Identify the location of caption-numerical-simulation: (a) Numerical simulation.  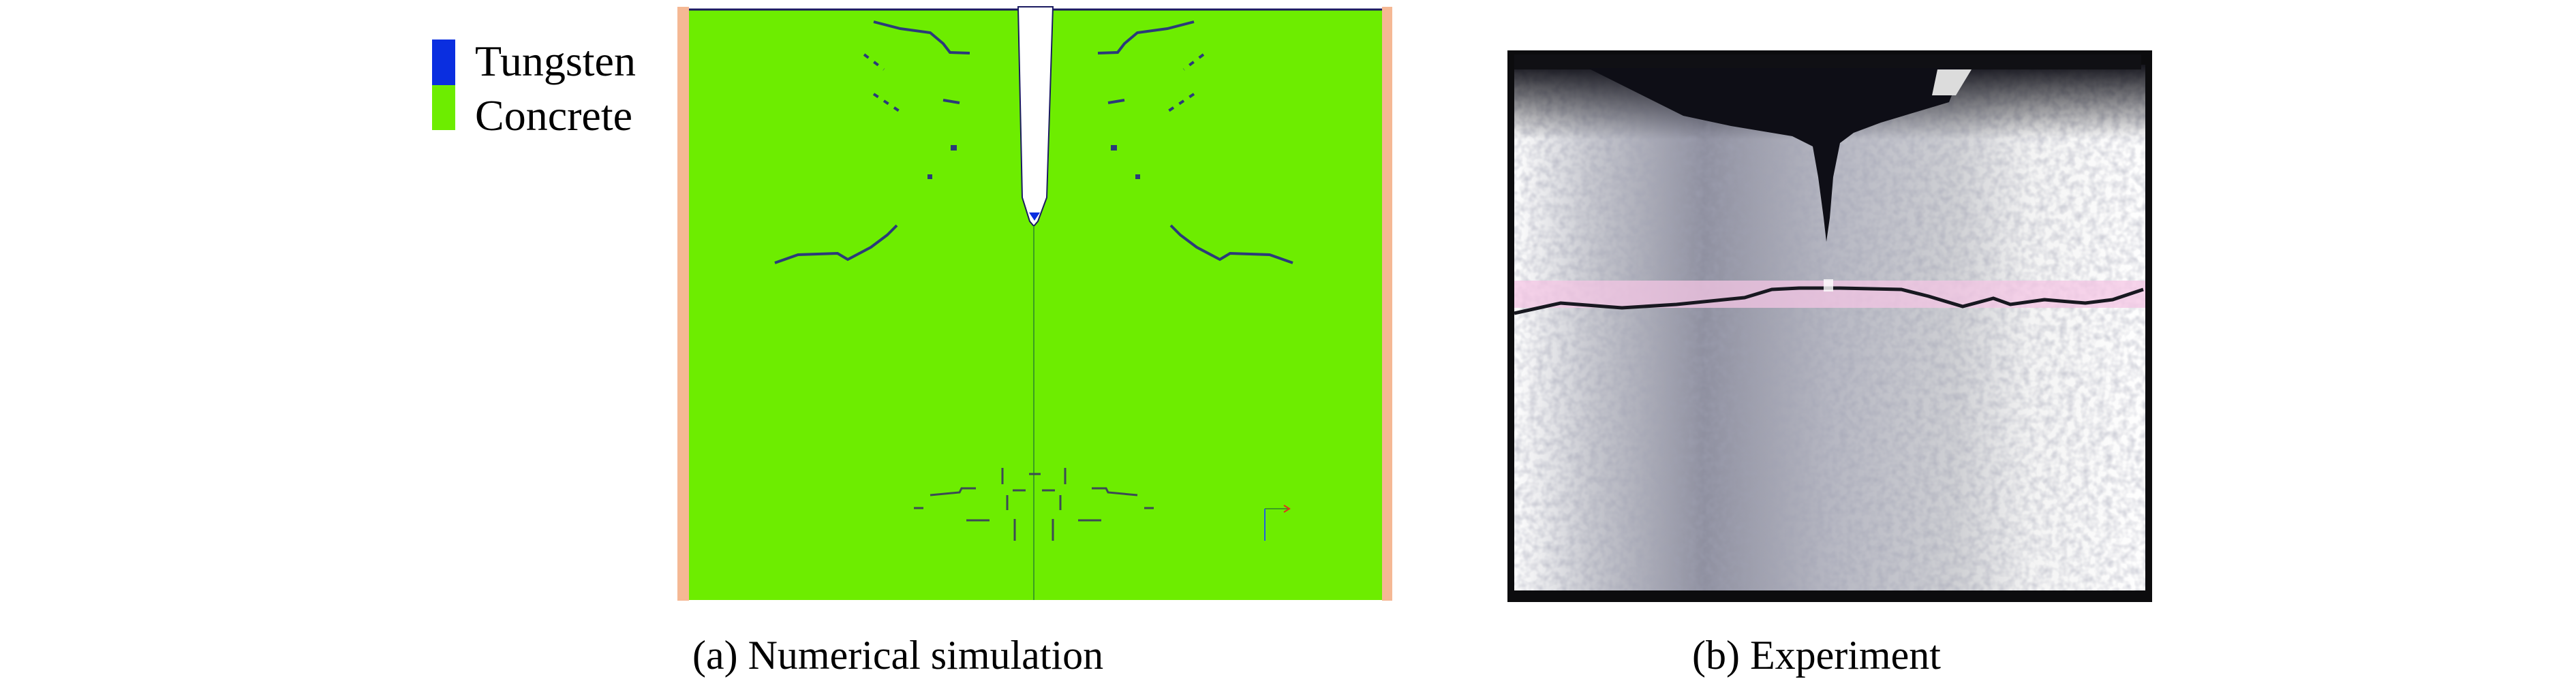
(898, 655).